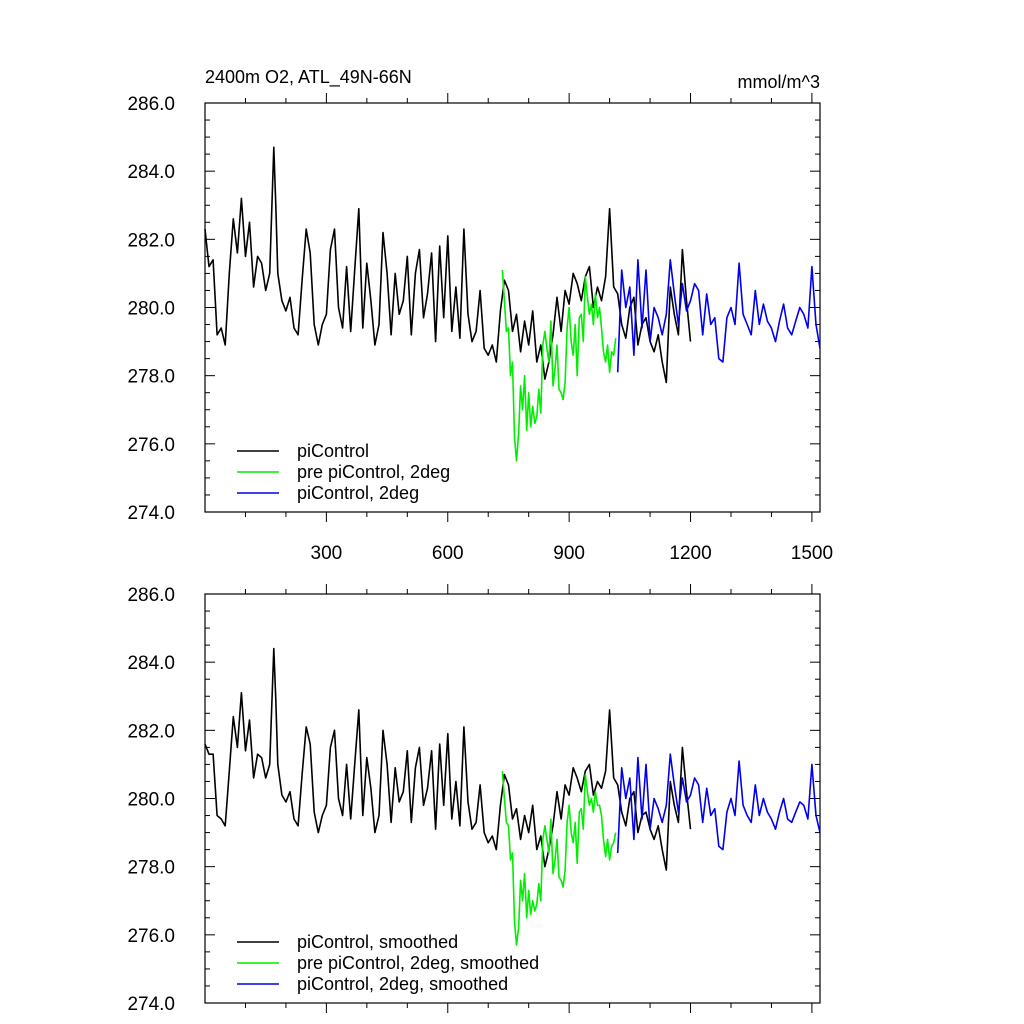 This screenshot has width=1024, height=1024. Describe the element at coordinates (448, 553) in the screenshot. I see `x-tick-label: 600` at that location.